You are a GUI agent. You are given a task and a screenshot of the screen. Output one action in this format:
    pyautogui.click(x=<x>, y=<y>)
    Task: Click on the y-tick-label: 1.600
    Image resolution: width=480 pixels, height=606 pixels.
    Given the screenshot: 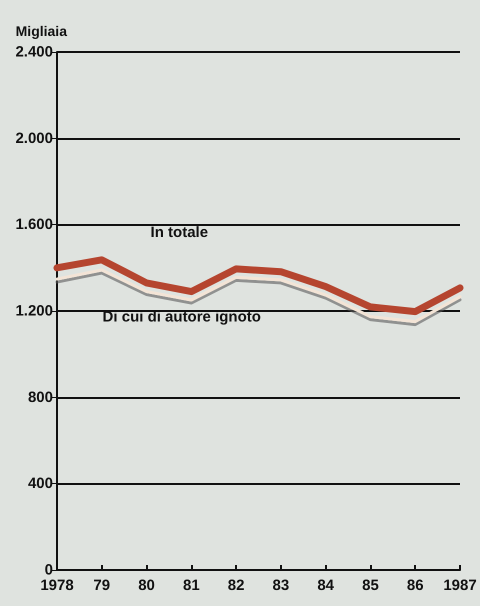 What is the action you would take?
    pyautogui.click(x=34, y=225)
    